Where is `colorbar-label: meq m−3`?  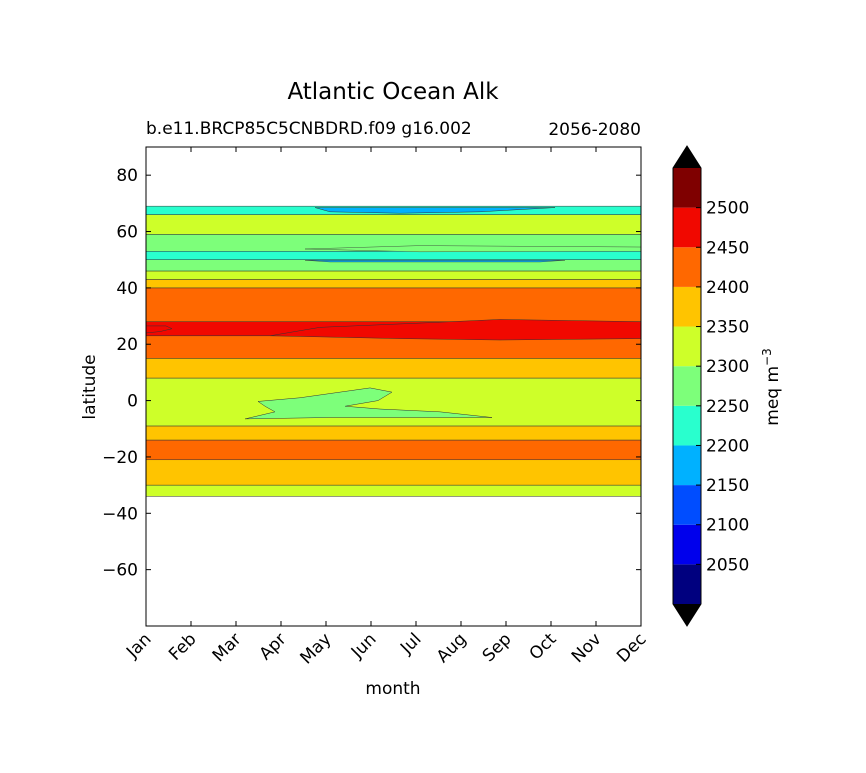
colorbar-label: meq m−3 is located at coordinates (771, 386).